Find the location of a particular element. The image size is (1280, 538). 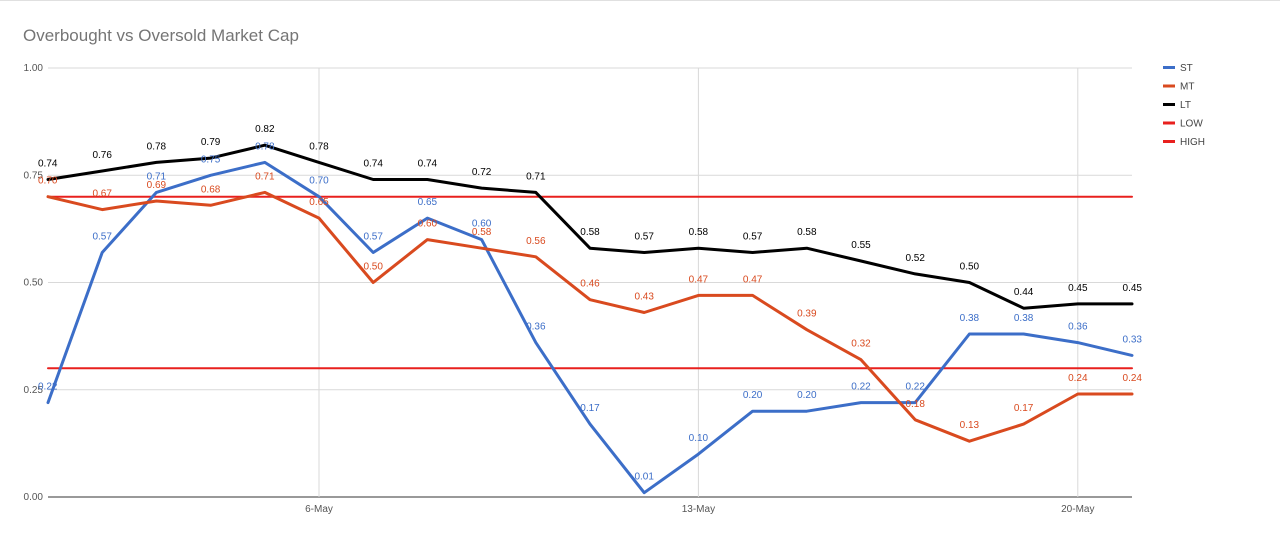

legend-label-low: LOW is located at coordinates (1191, 124).